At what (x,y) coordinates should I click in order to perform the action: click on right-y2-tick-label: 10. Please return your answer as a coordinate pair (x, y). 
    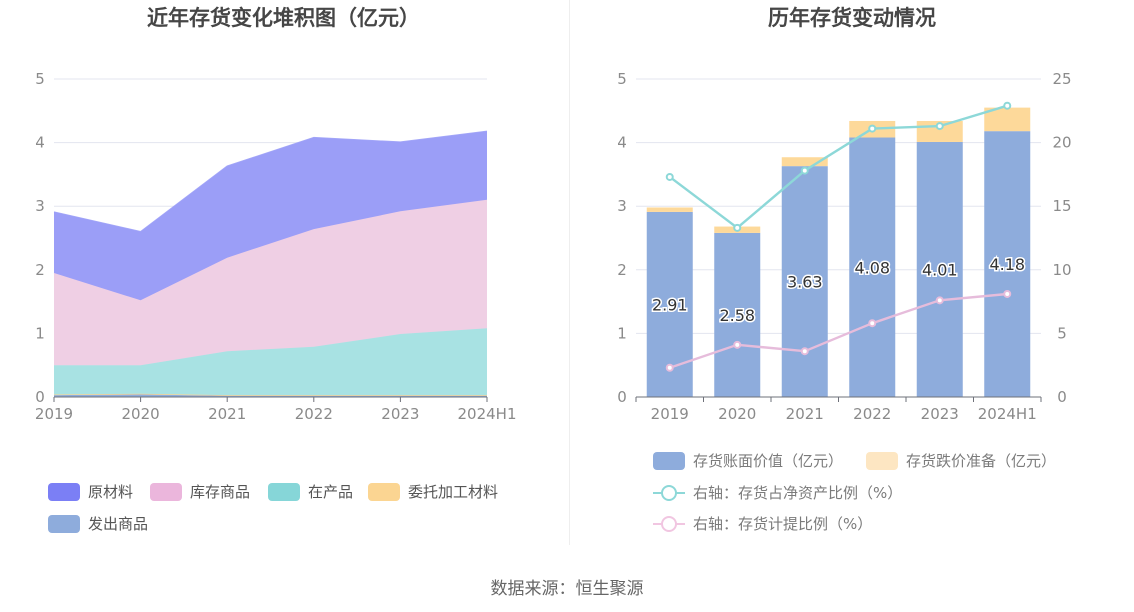
    Looking at the image, I should click on (1061, 270).